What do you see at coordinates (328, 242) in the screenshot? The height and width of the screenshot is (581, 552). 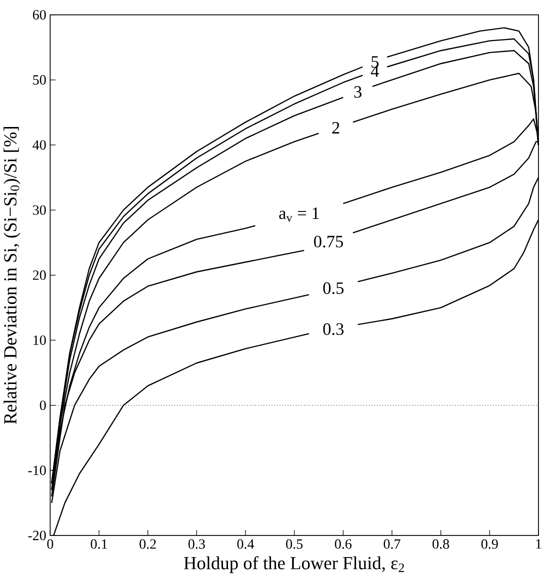 I see `series-label: 0.75` at bounding box center [328, 242].